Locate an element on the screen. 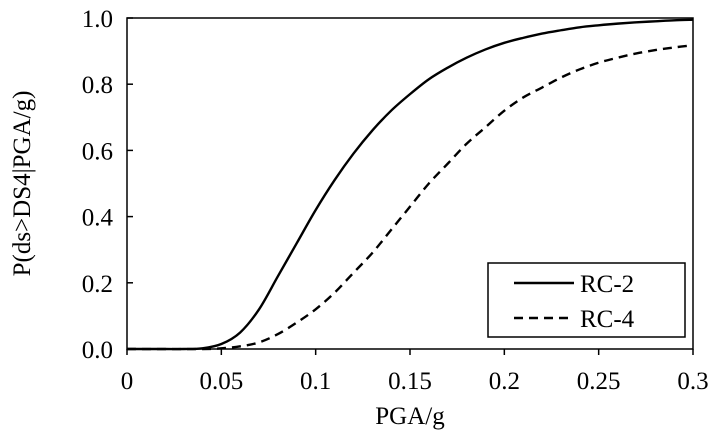  y-tick-label: 0.4 is located at coordinates (98, 218).